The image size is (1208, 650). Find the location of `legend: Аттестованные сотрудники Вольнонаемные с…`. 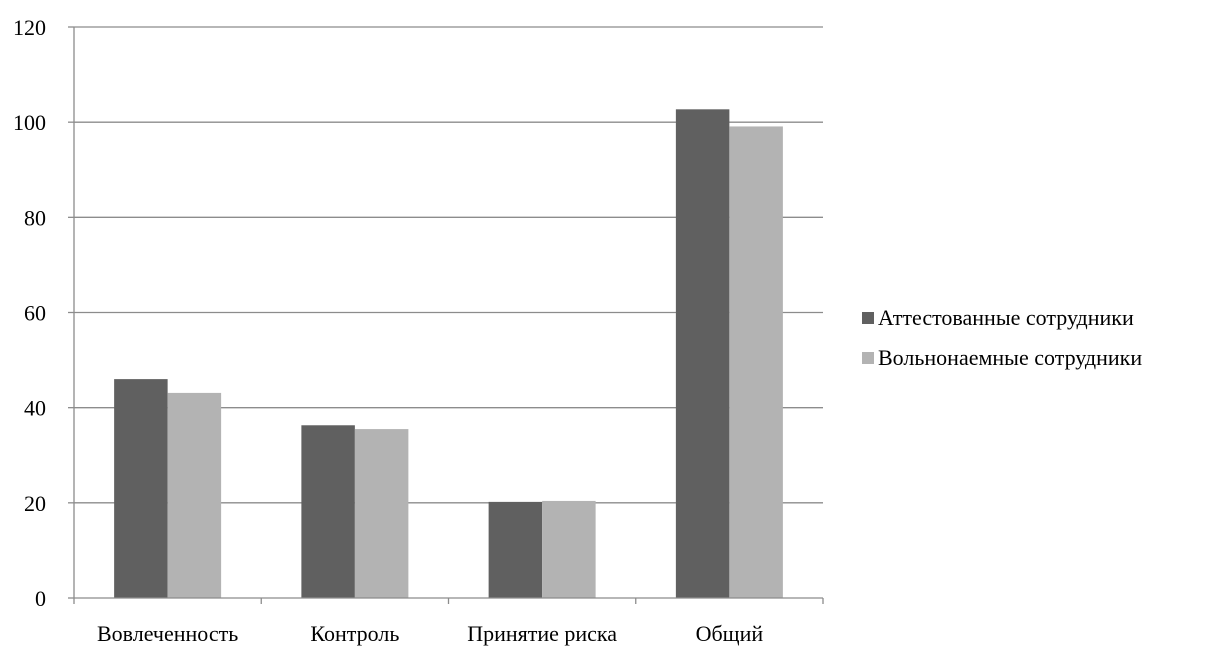

legend: Аттестованные сотрудники Вольнонаемные с… is located at coordinates (1002, 345).